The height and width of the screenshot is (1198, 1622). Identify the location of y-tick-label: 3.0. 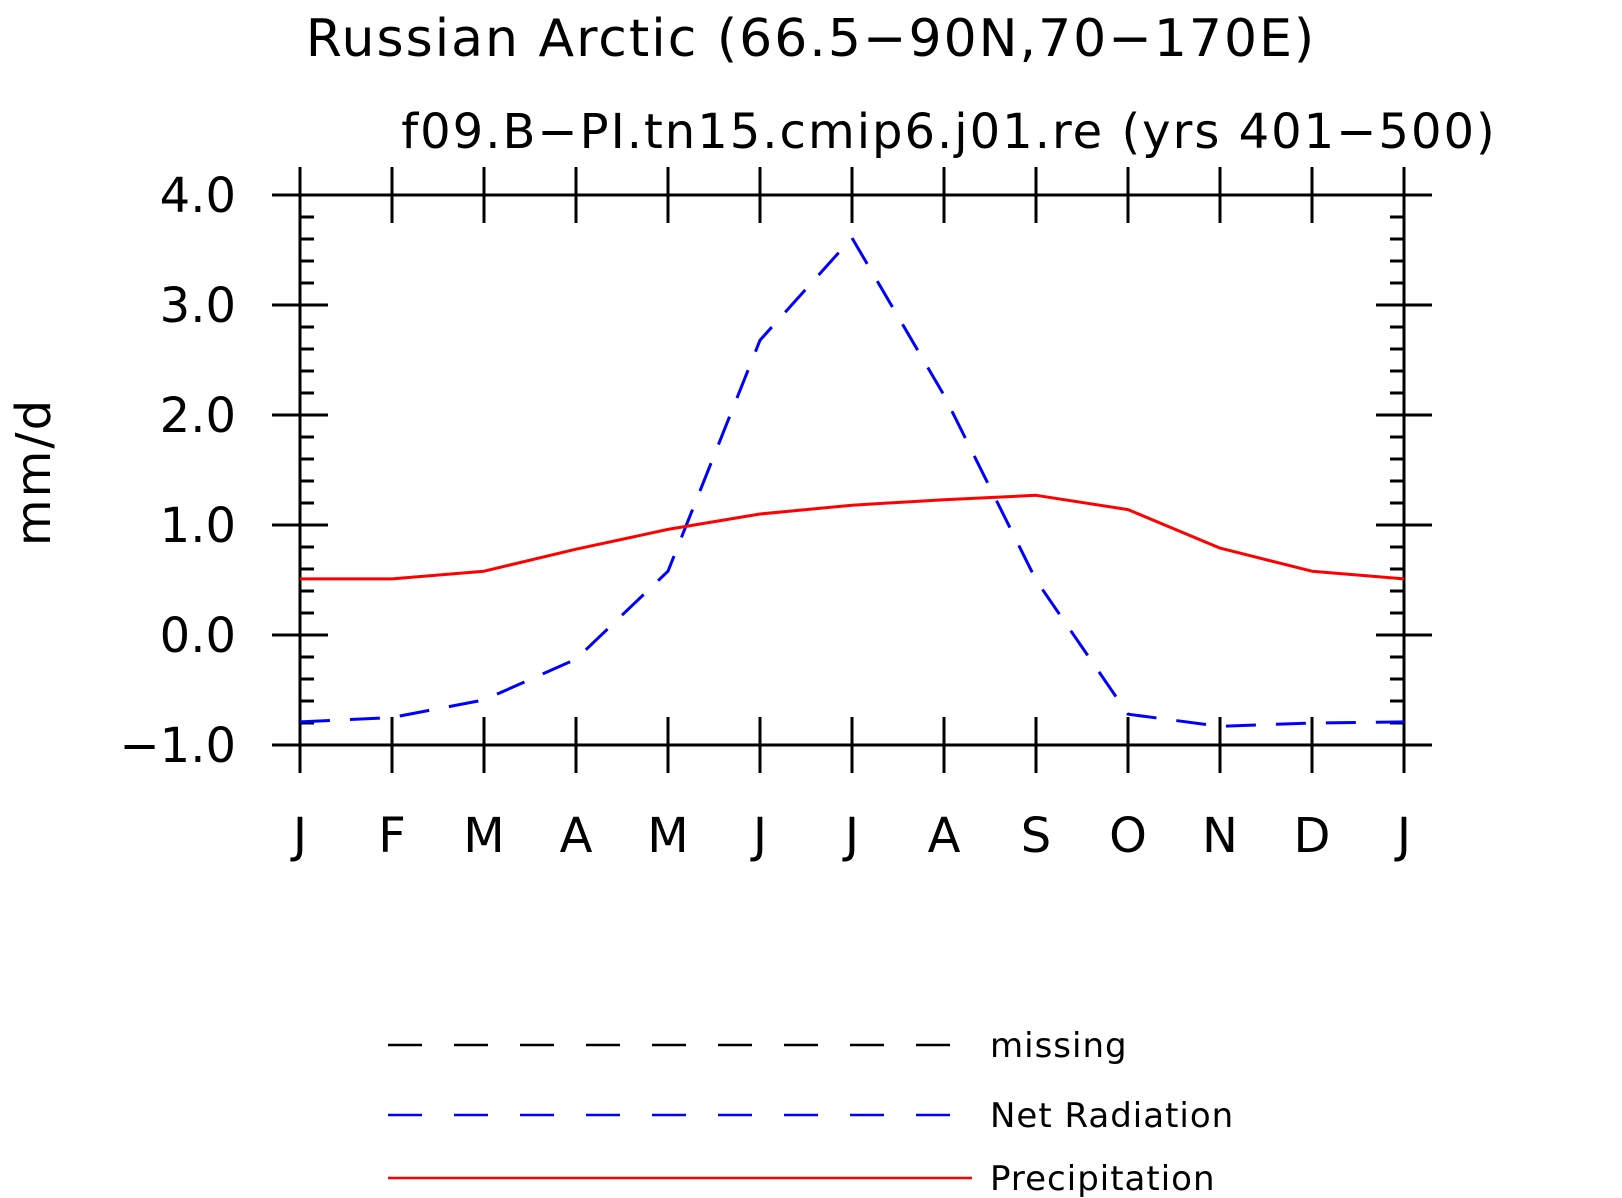
(198, 306).